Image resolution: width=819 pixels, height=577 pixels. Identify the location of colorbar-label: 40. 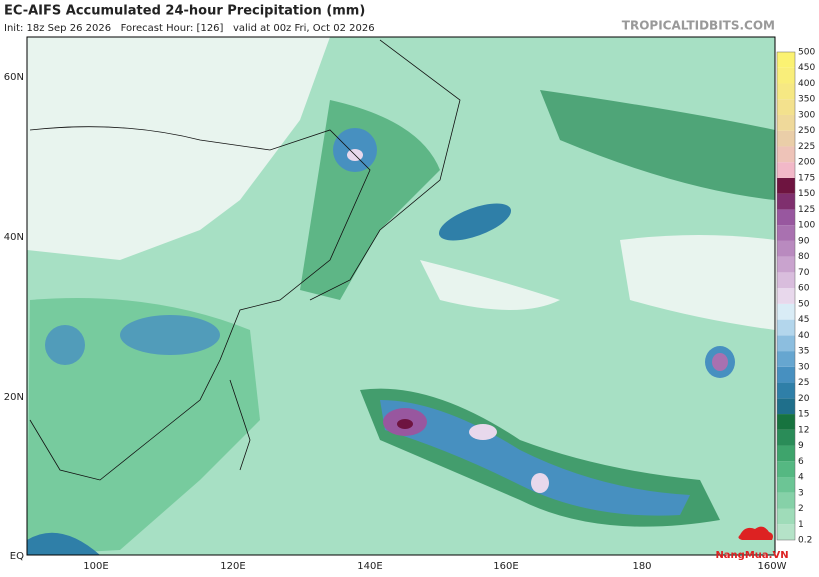
(804, 336).